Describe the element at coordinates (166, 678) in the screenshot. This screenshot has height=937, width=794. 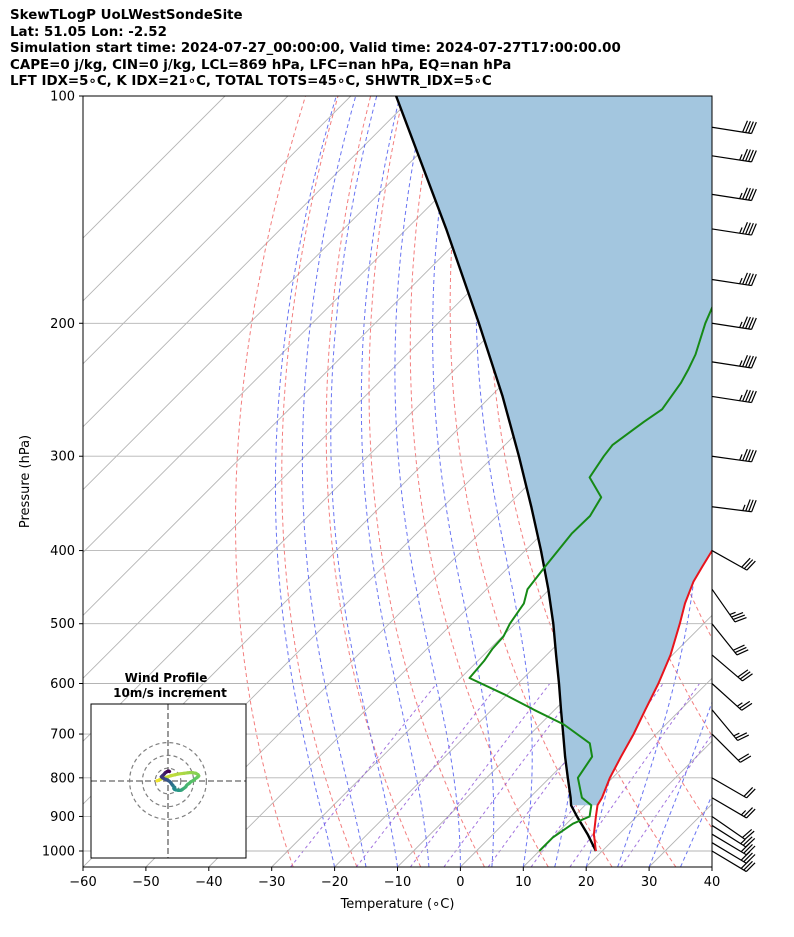
I see `hodograph-title: Wind Profile` at that location.